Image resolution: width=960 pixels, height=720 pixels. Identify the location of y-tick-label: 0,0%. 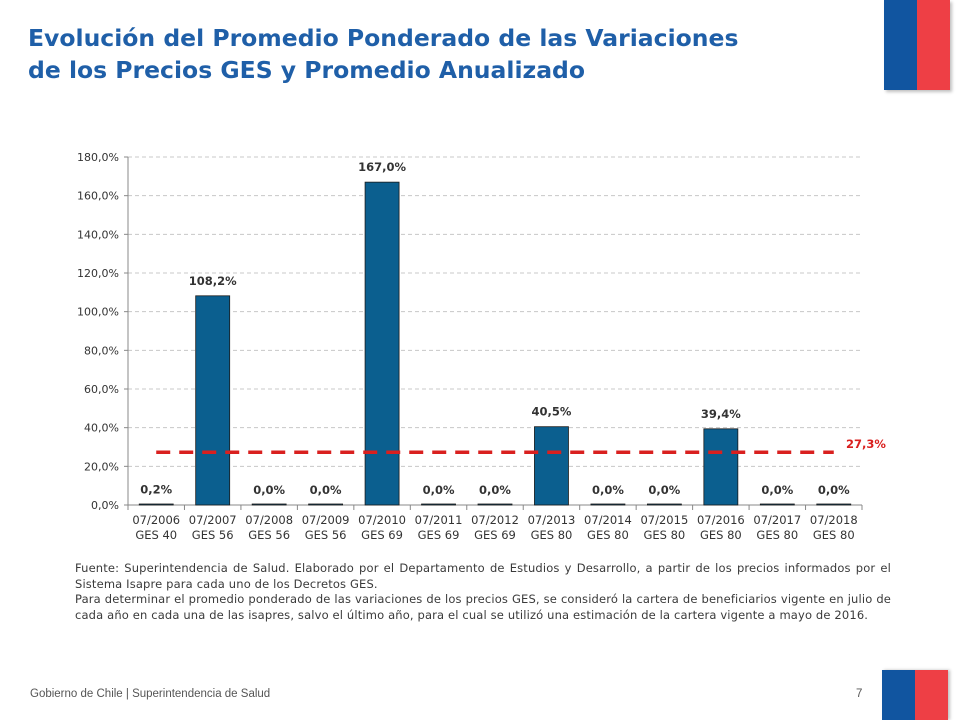
(105, 505).